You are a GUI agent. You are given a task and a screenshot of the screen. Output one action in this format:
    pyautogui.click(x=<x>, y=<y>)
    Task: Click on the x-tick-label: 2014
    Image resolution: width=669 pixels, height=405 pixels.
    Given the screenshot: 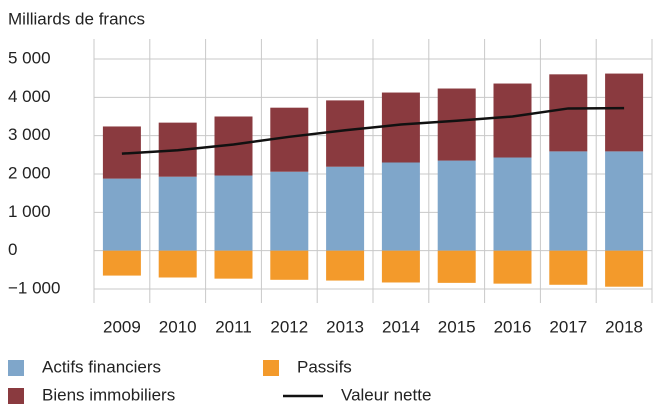 What is the action you would take?
    pyautogui.click(x=401, y=326)
    